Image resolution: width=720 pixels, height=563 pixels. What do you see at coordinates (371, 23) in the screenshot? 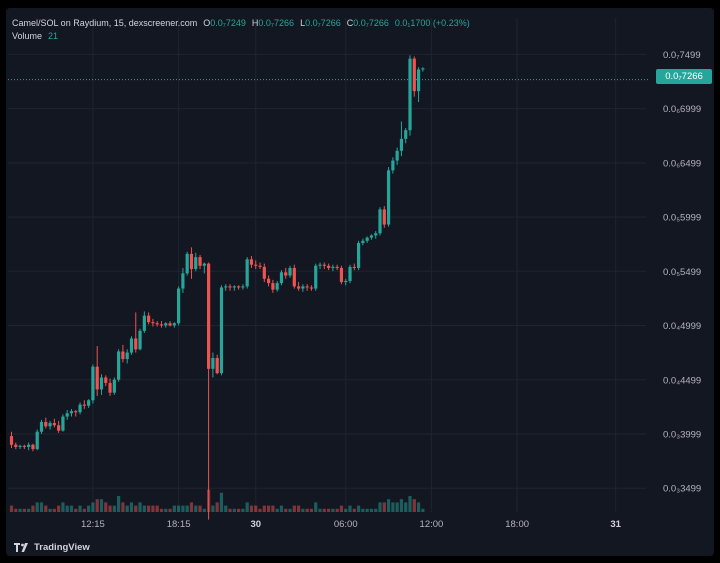
I see `close-value: 0.0₇7266` at bounding box center [371, 23].